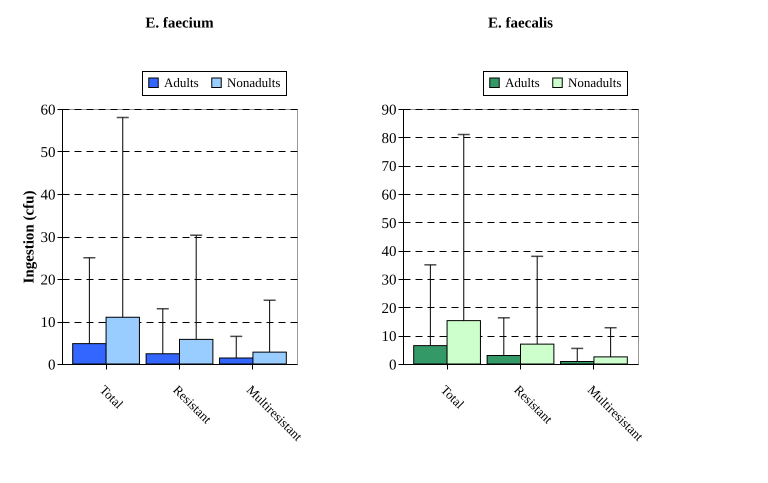  Describe the element at coordinates (30, 237) in the screenshot. I see `y-axis-title: Ingestion (cfu)` at that location.